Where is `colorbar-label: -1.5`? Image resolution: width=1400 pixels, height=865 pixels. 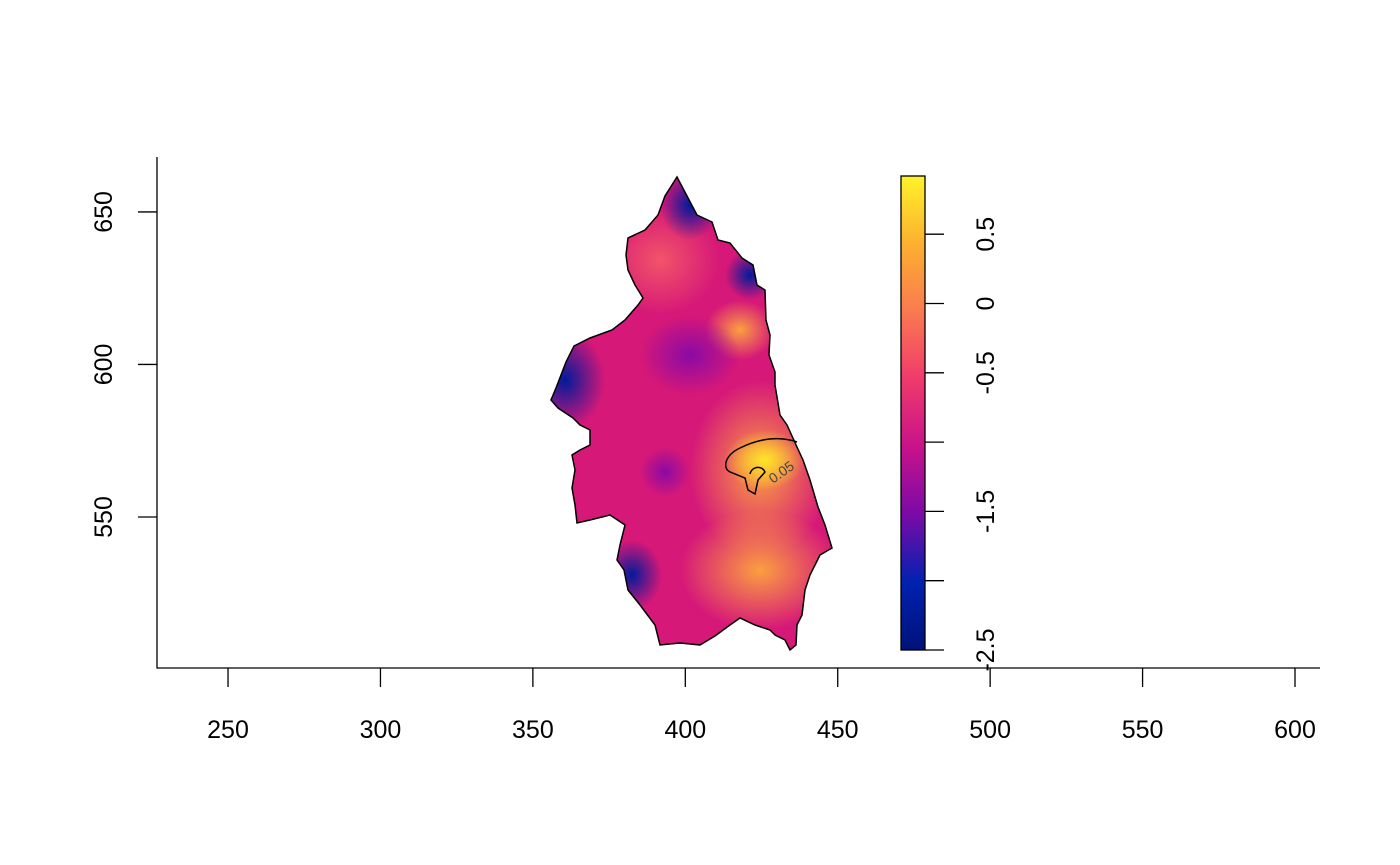
colorbar-label: -1.5 is located at coordinates (986, 511).